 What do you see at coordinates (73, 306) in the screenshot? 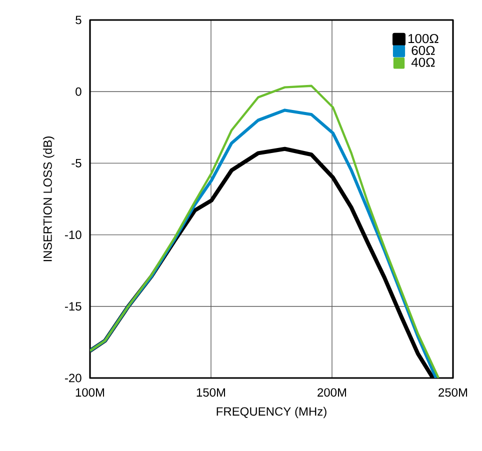
I see `y-tick-label: -15` at bounding box center [73, 306].